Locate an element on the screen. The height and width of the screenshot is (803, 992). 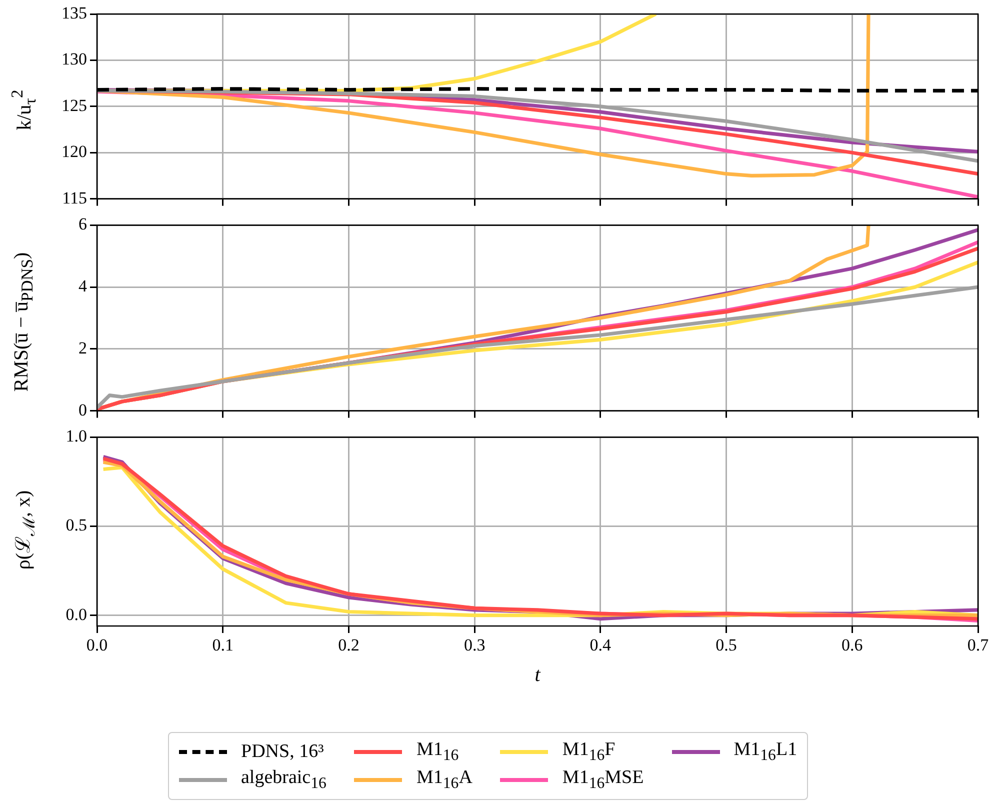
legend-label: M1$_{16}$L1 is located at coordinates (766, 752).